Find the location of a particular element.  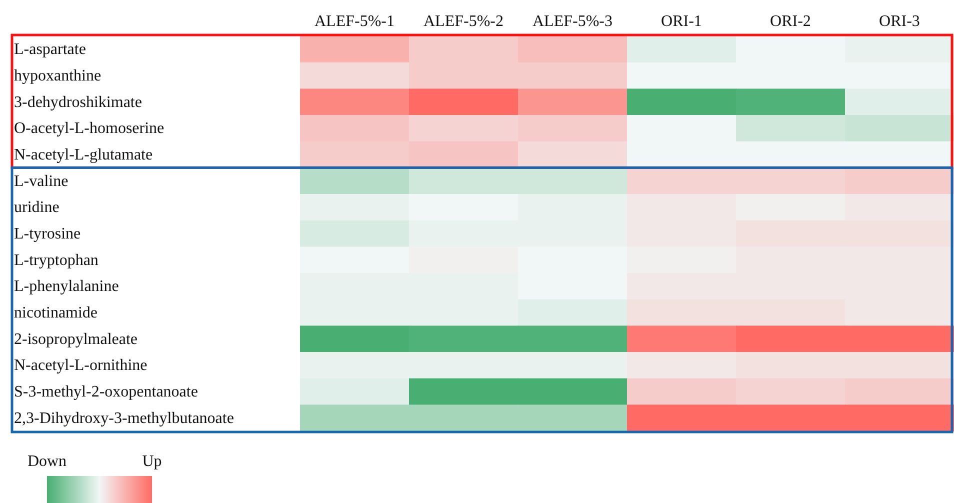

y-tick-label: nicotinamide is located at coordinates (56, 313).